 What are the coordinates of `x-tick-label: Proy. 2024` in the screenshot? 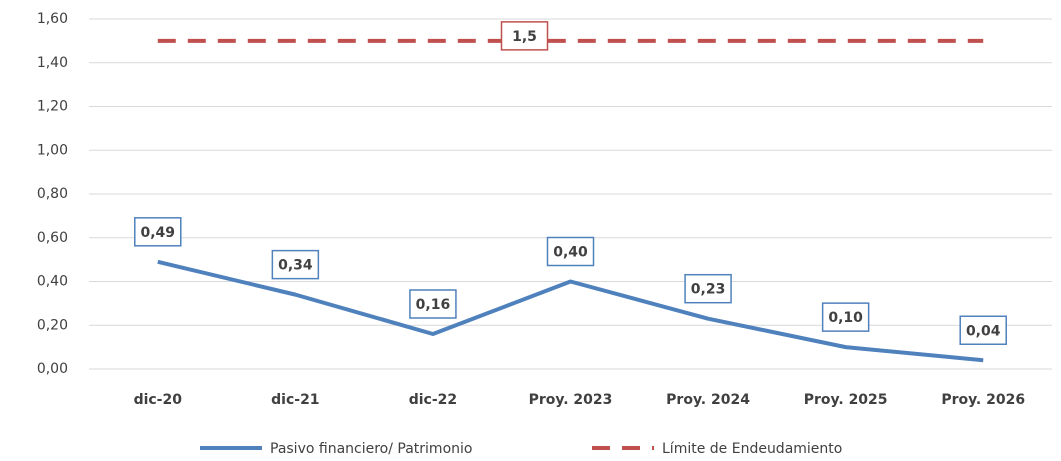 It's located at (708, 400).